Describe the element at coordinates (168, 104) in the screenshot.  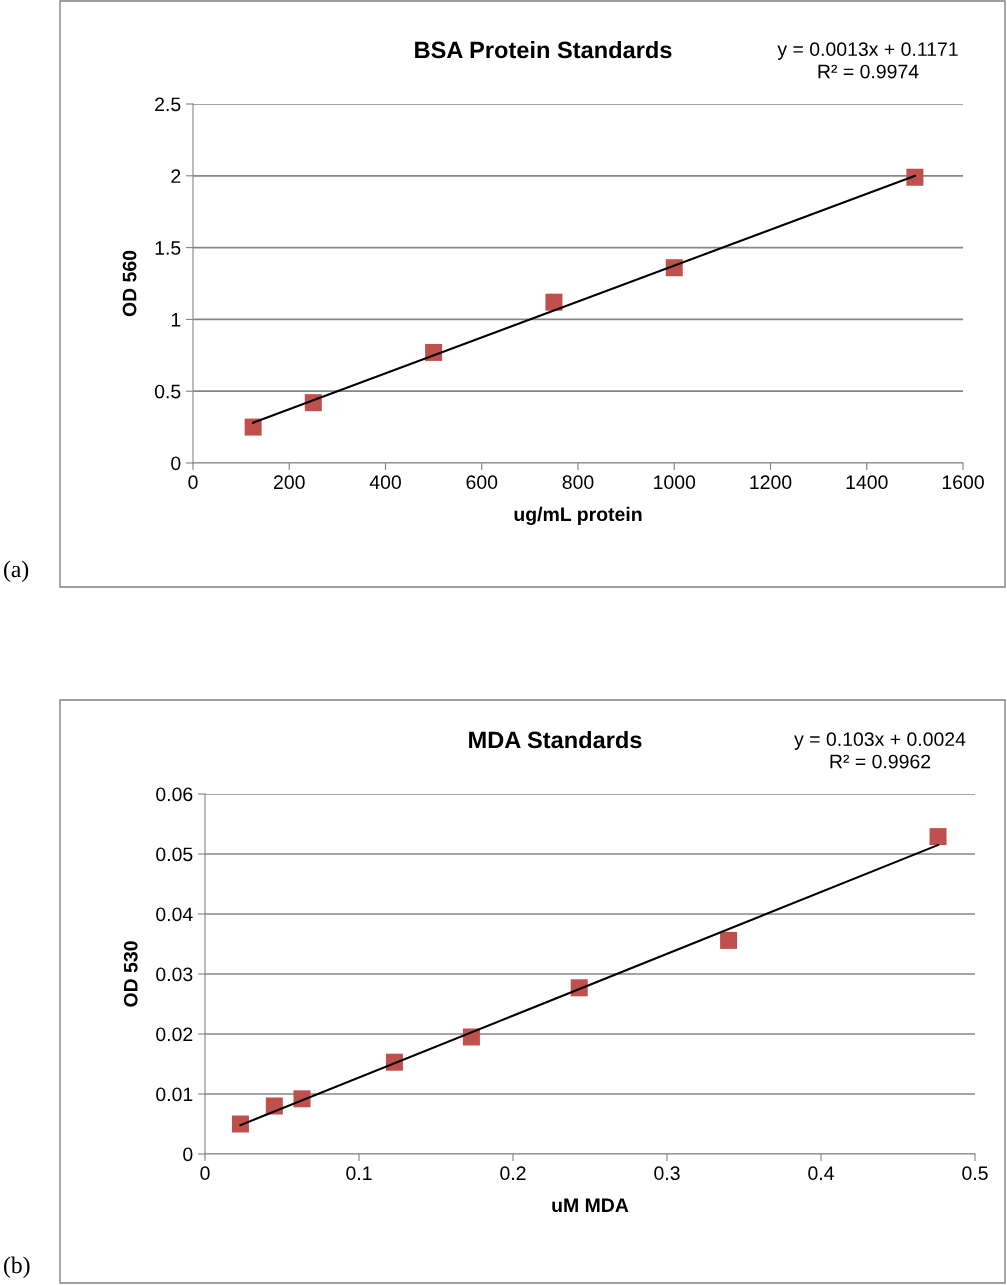
I see `y-tick-label: 2.5` at that location.